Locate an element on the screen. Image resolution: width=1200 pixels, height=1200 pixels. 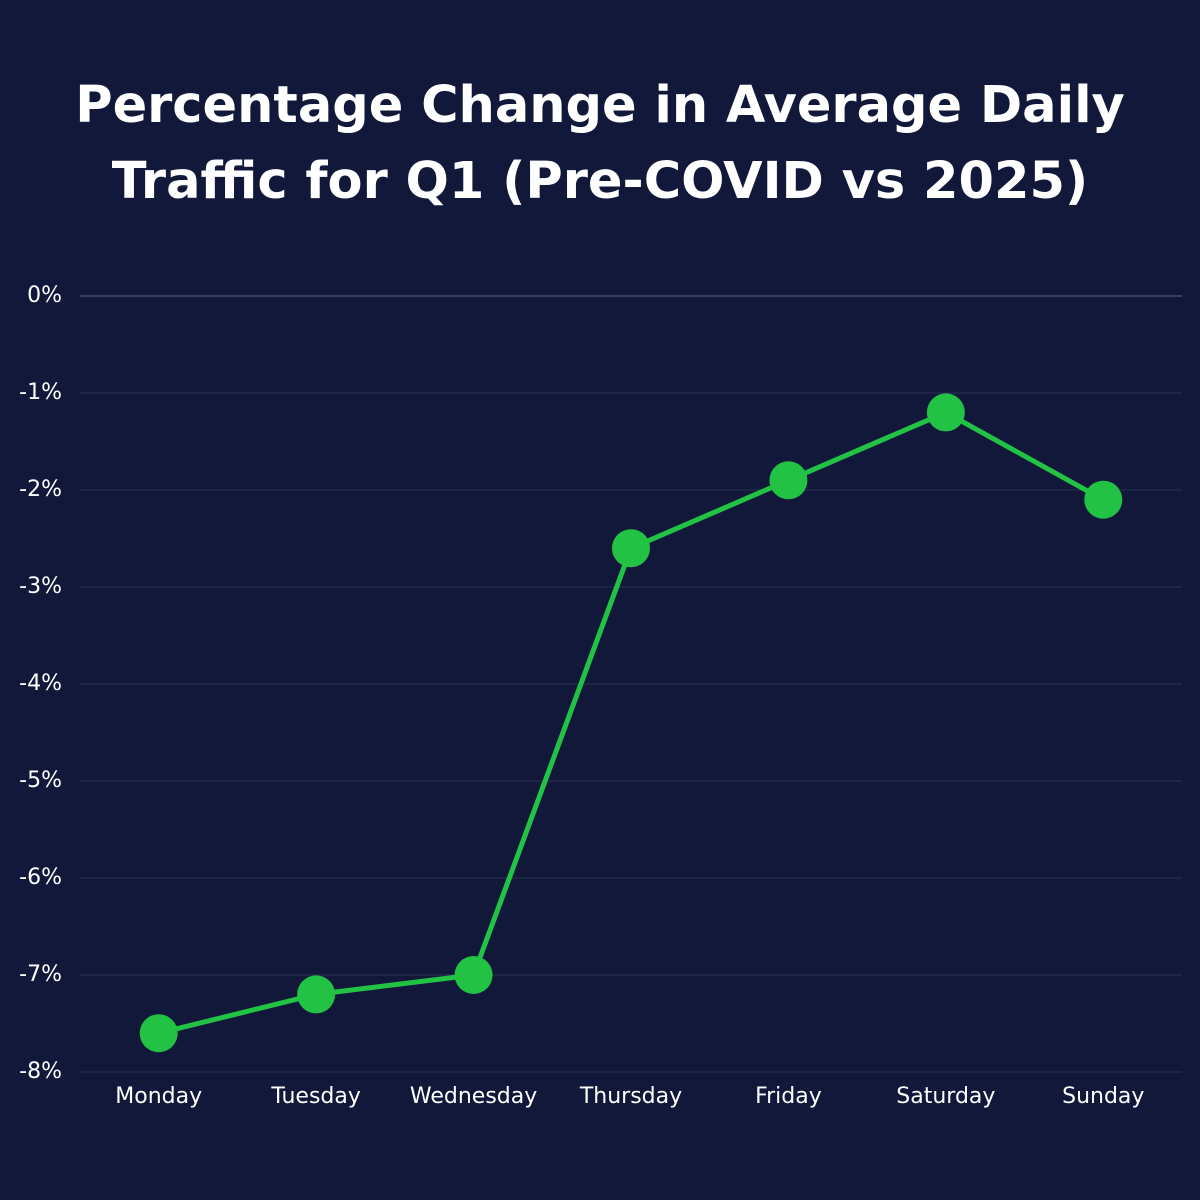
y-tick-label: -7% is located at coordinates (40, 974).